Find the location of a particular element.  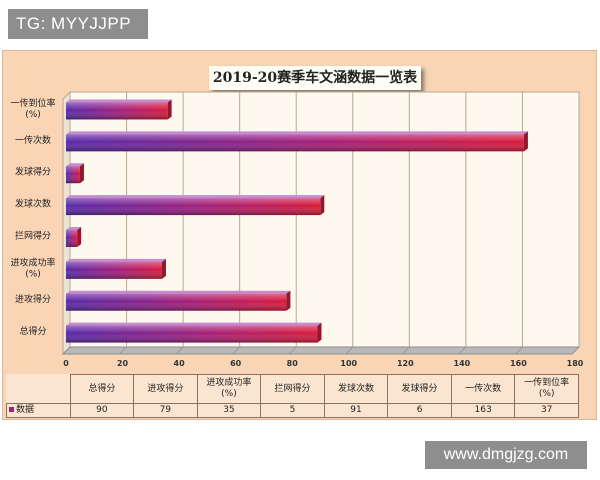

series-legend-cell: 数据 is located at coordinates (38, 410).